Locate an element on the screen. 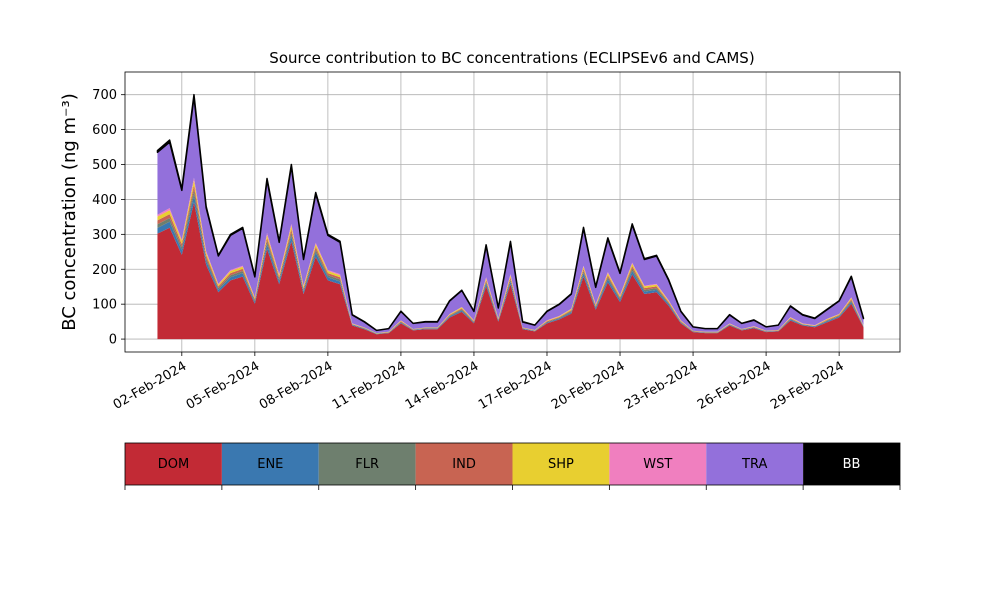 The width and height of the screenshot is (1000, 600). y-tick-label: 600 is located at coordinates (104, 130).